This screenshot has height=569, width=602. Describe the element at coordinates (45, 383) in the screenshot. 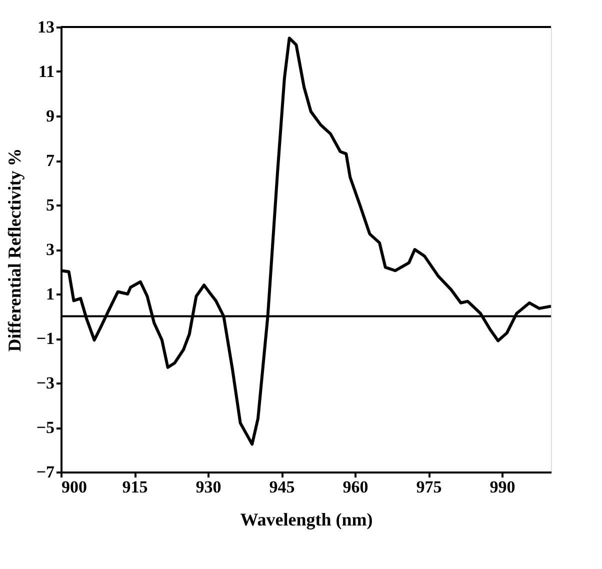

I see `y-tick-label: −3` at that location.